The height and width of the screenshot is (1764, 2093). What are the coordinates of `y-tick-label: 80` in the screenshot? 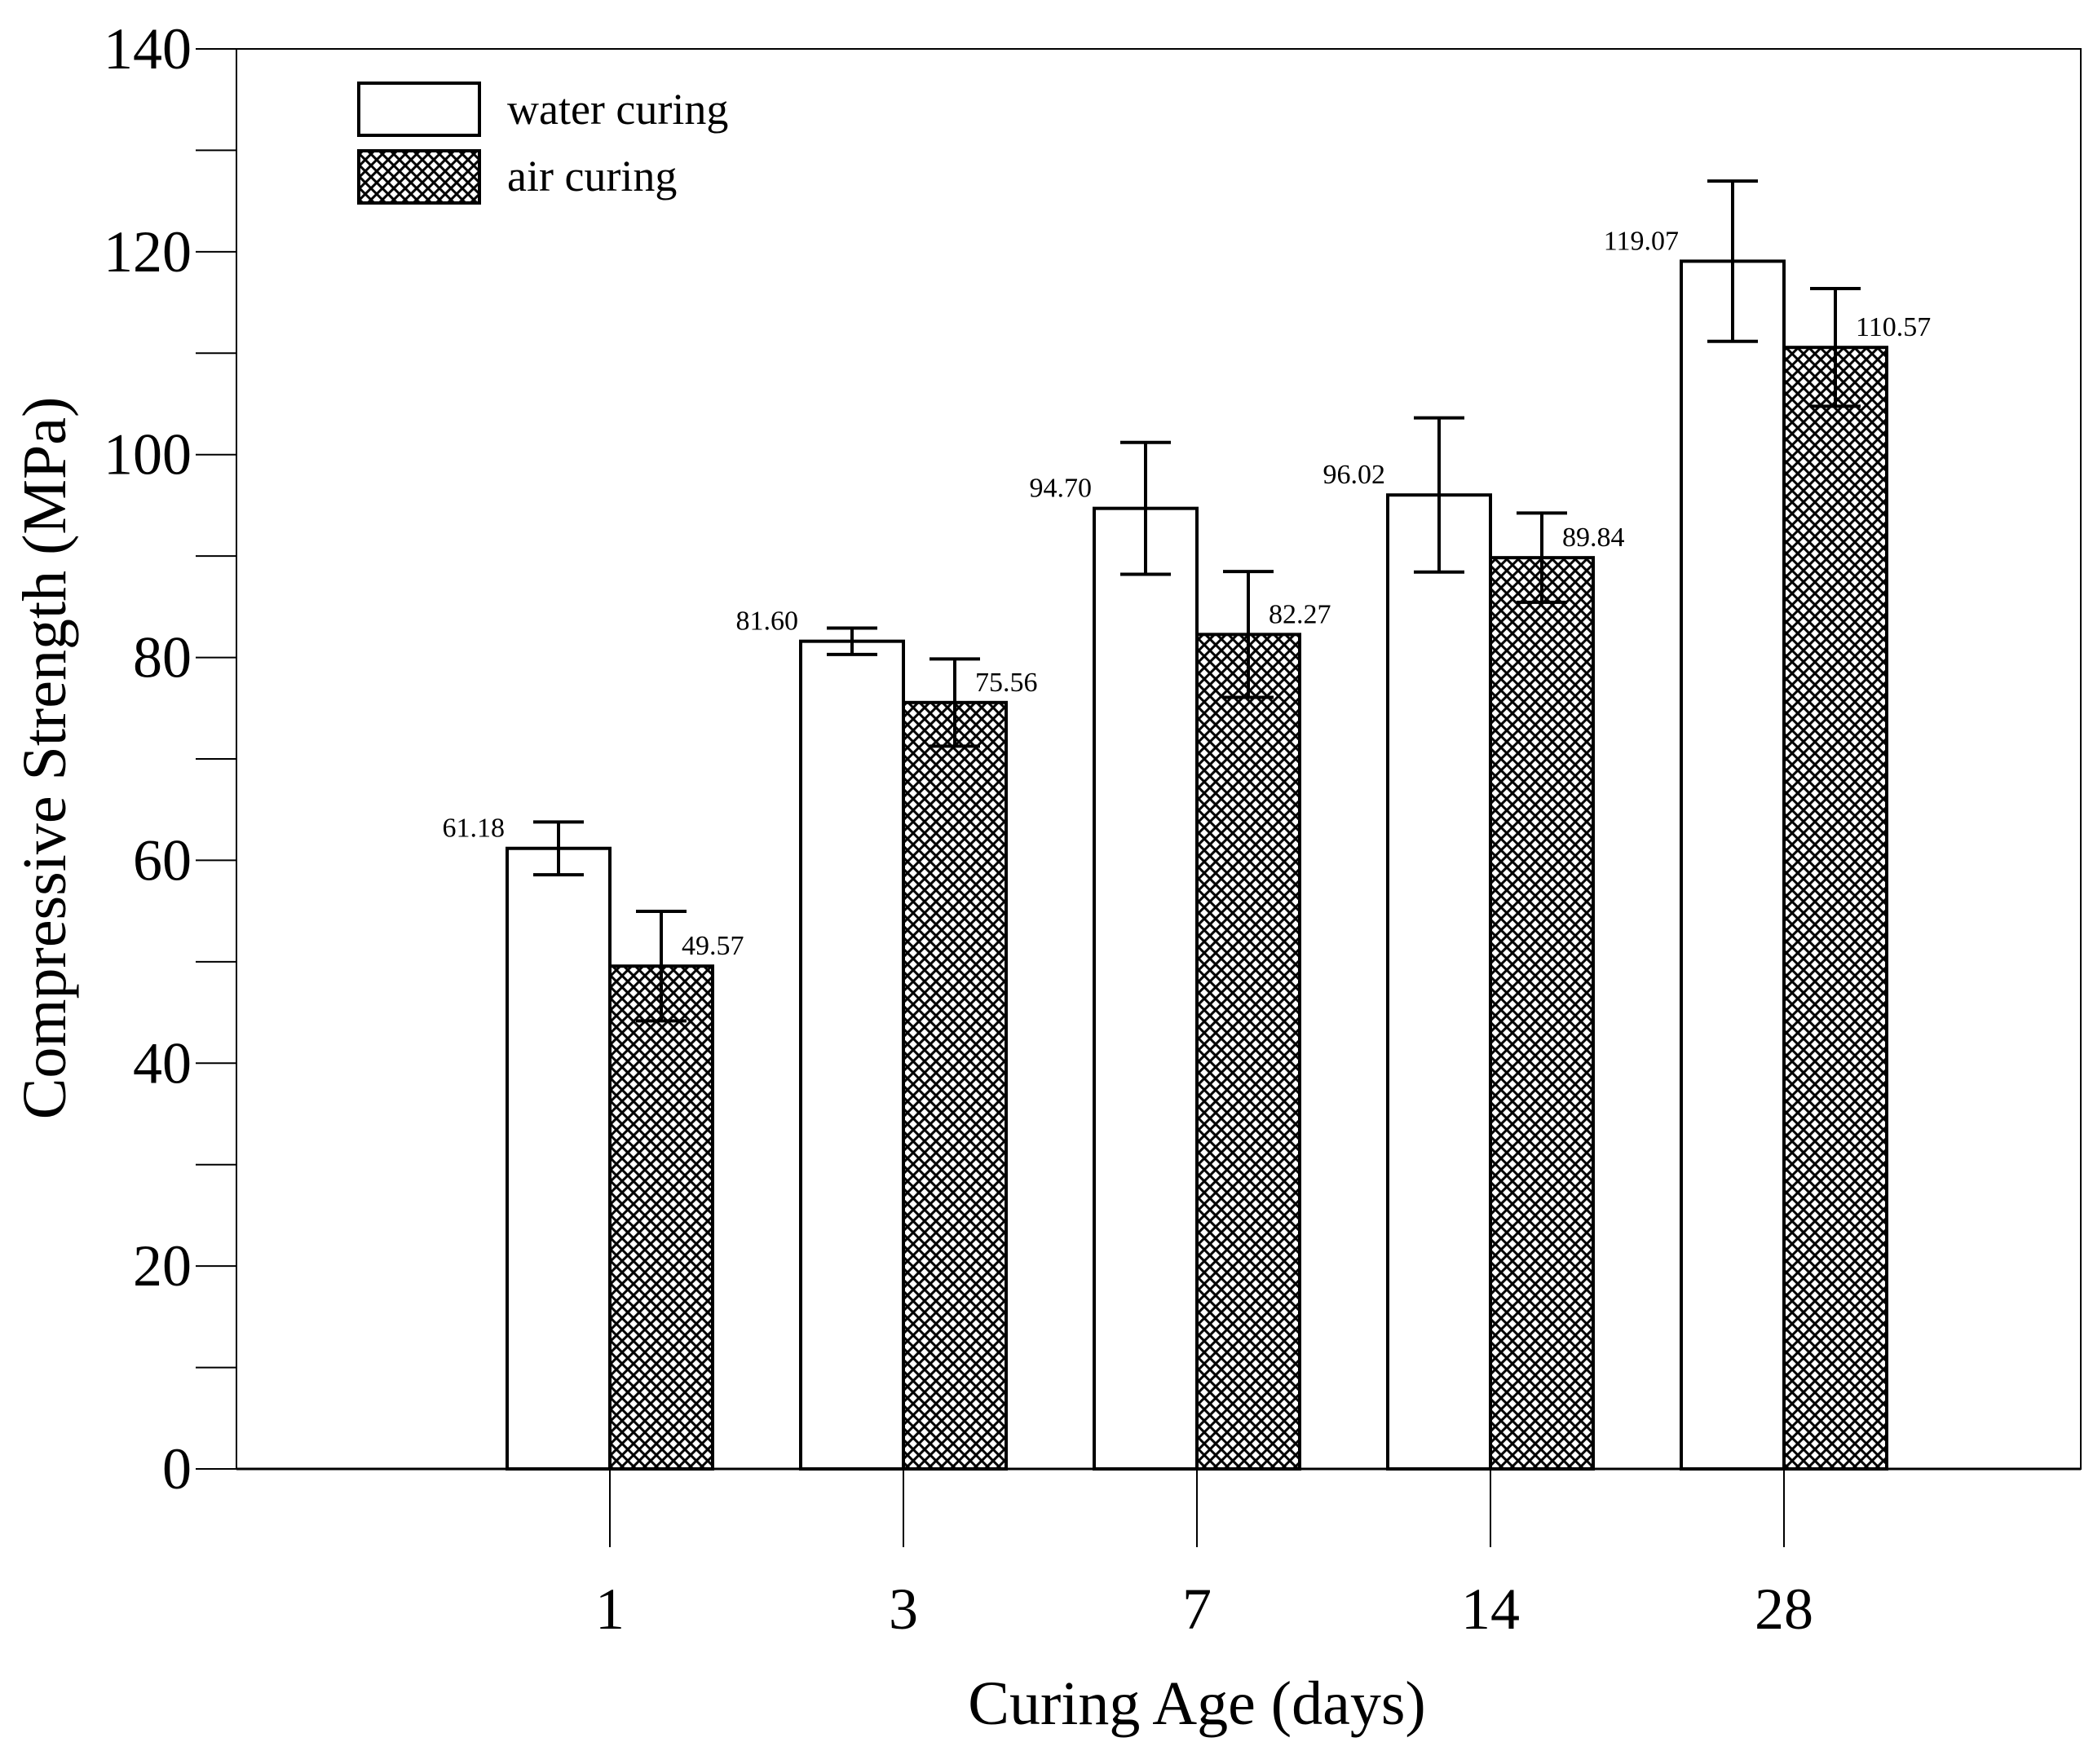 It's located at (162, 657).